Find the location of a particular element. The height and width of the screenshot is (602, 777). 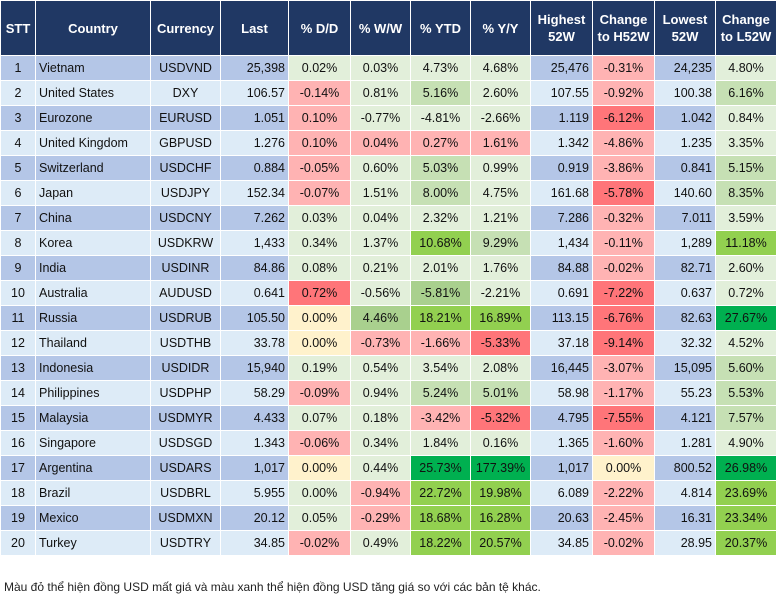

cell-country: Australia is located at coordinates (93, 293).